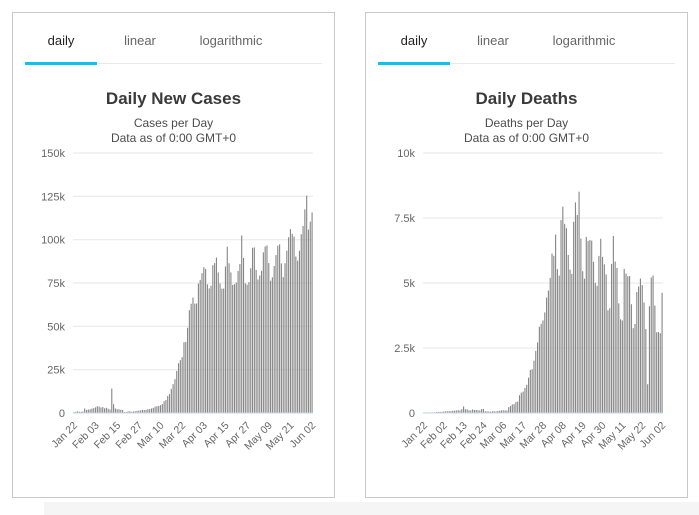  What do you see at coordinates (56, 284) in the screenshot?
I see `svg-text: 75k` at bounding box center [56, 284].